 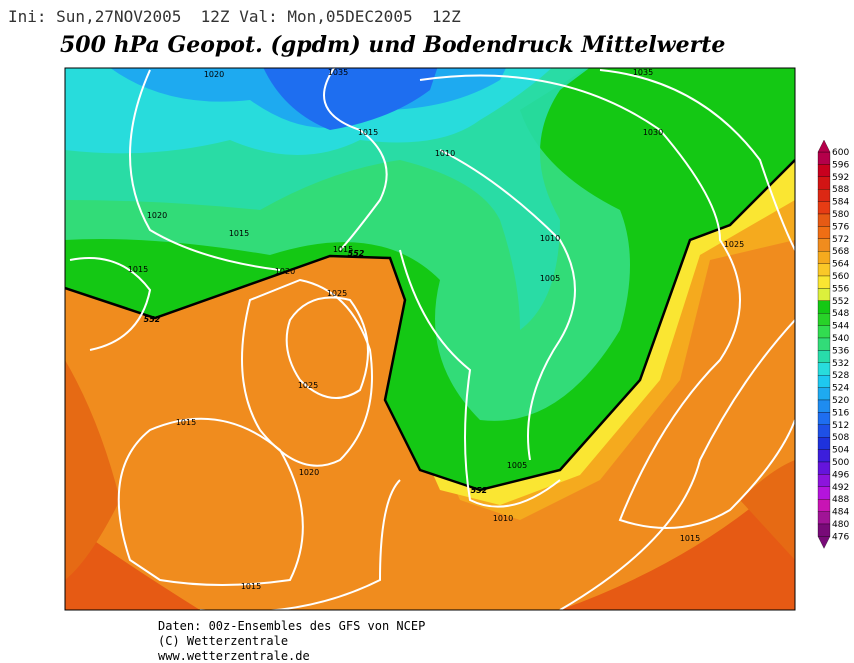 I want to click on footer-line: (C) Wetterzentrale, so click(x=223, y=641).